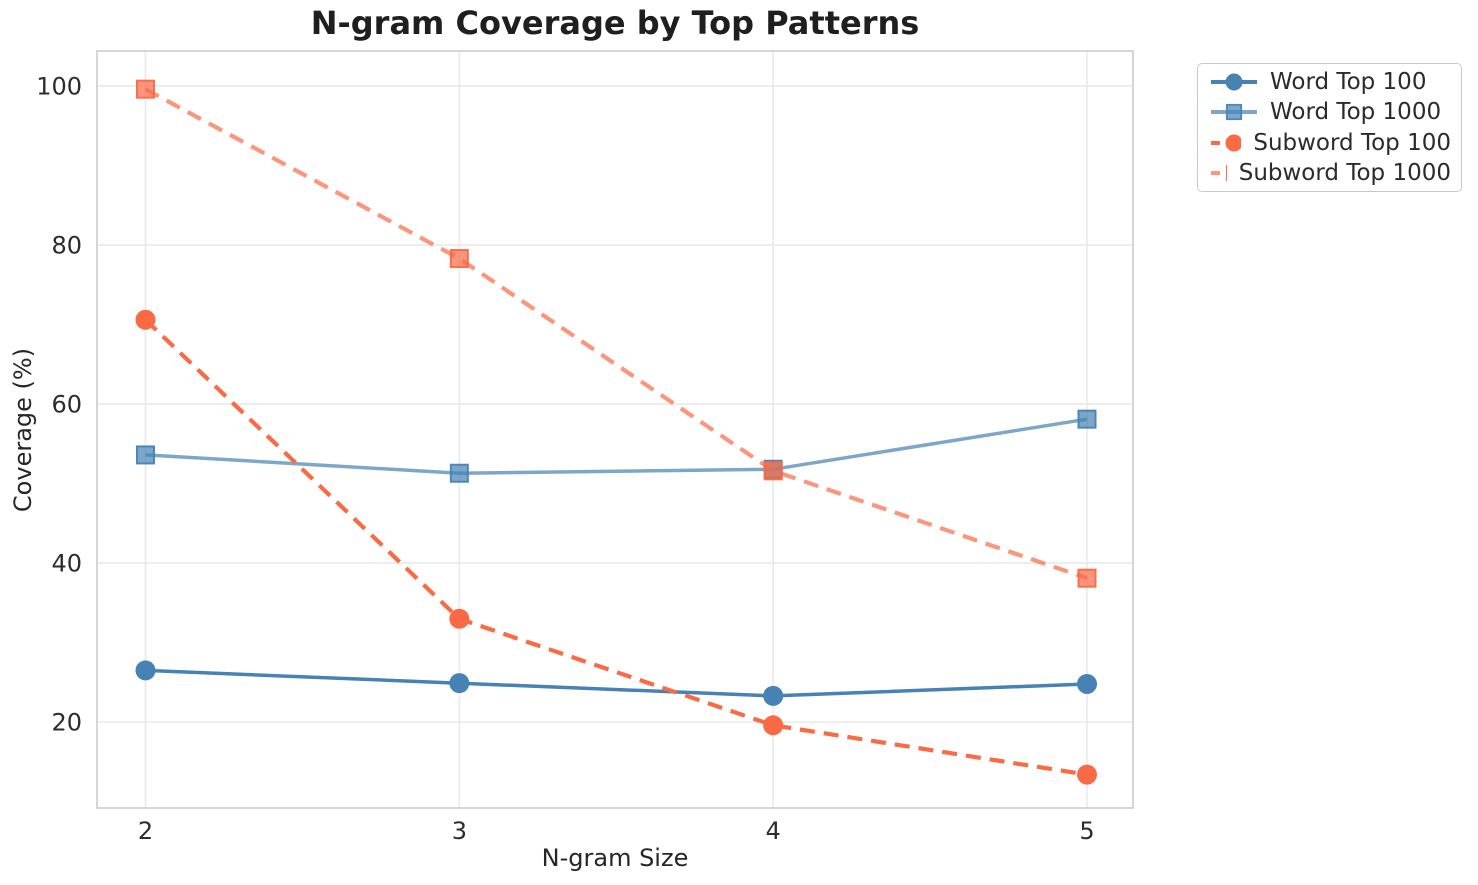 Image resolution: width=1478 pixels, height=885 pixels. I want to click on legend-label: Subword Top 100, so click(1352, 142).